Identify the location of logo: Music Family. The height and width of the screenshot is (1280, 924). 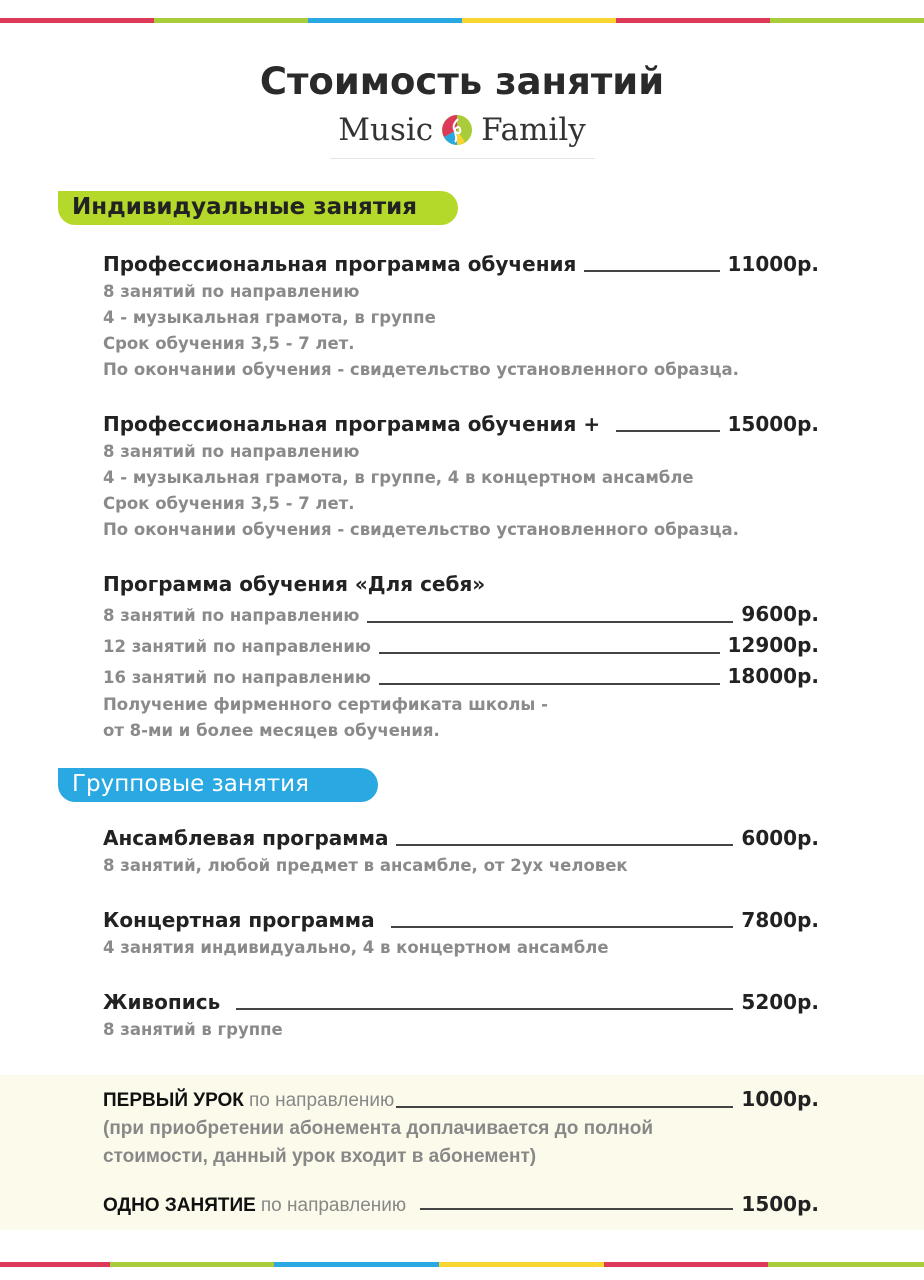
(462, 130).